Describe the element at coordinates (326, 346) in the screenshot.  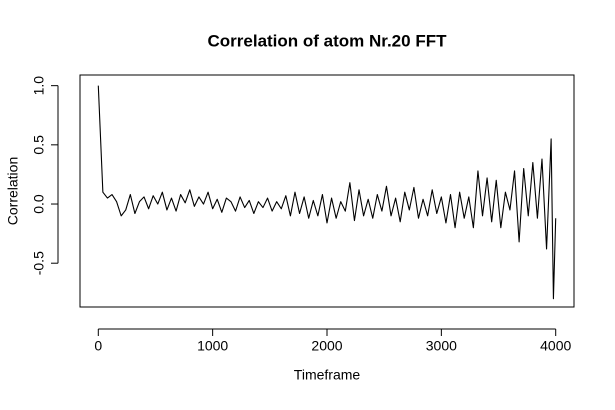
I see `x-tick-label: 2000` at that location.